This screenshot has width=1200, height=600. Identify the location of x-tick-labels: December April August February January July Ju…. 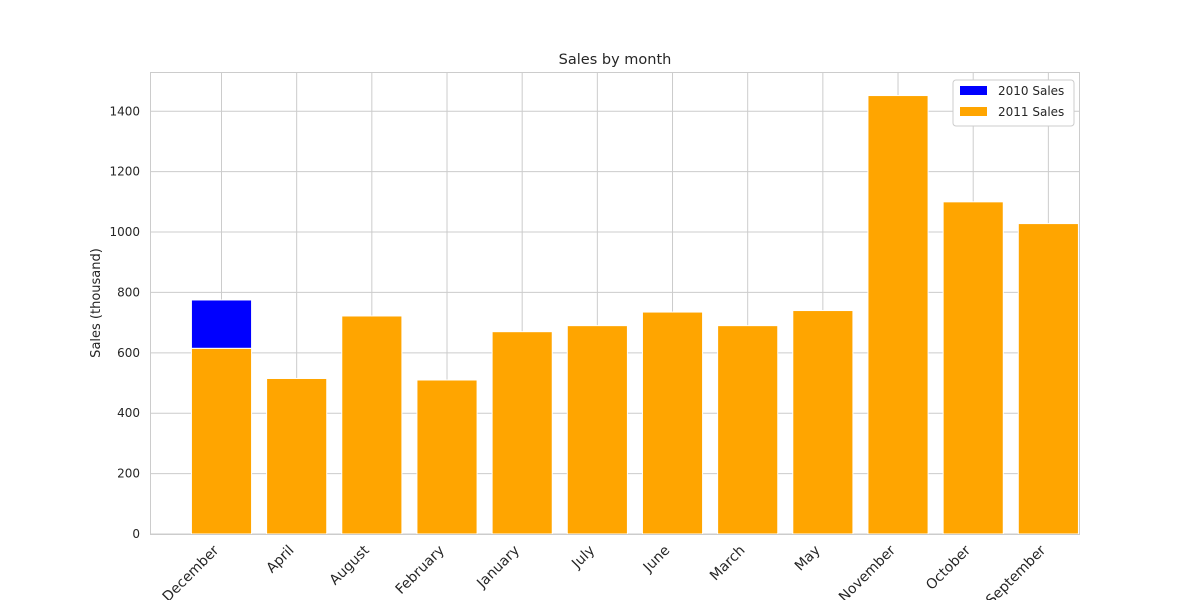
(605, 571).